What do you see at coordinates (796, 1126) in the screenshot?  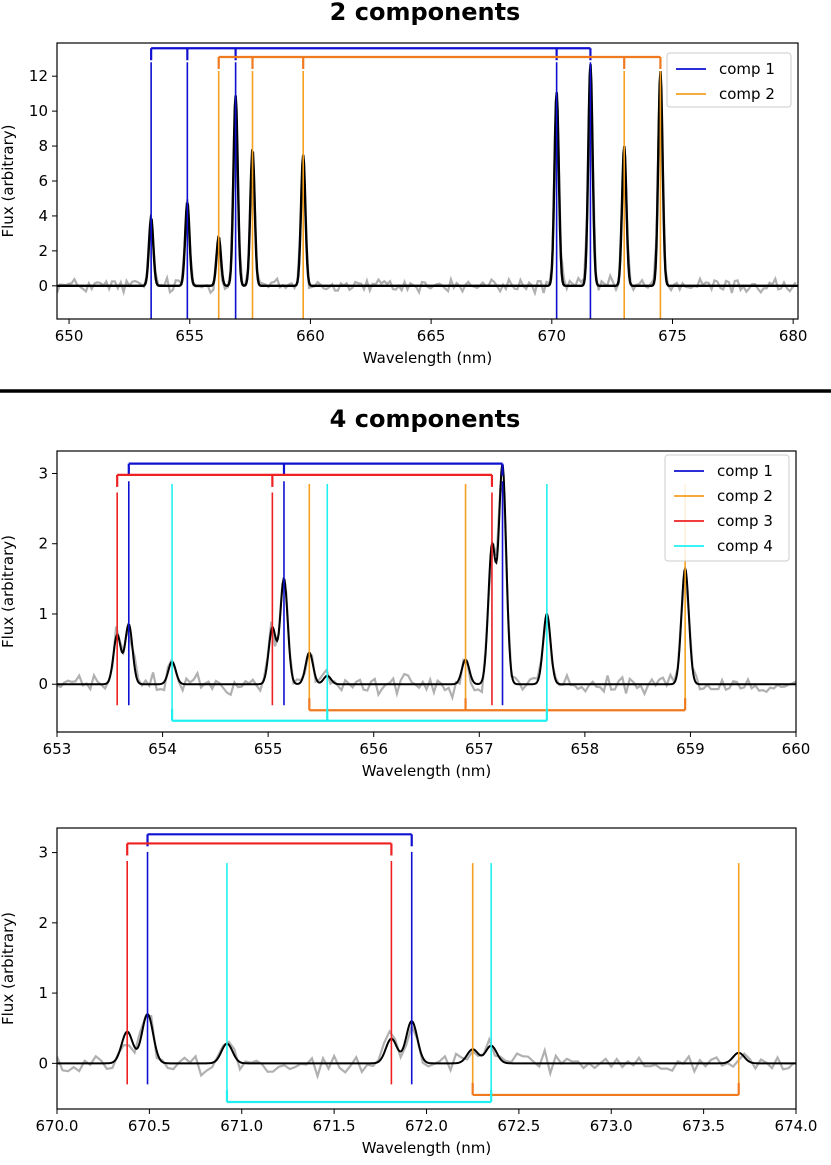 I see `x-tick-label: 674.0` at bounding box center [796, 1126].